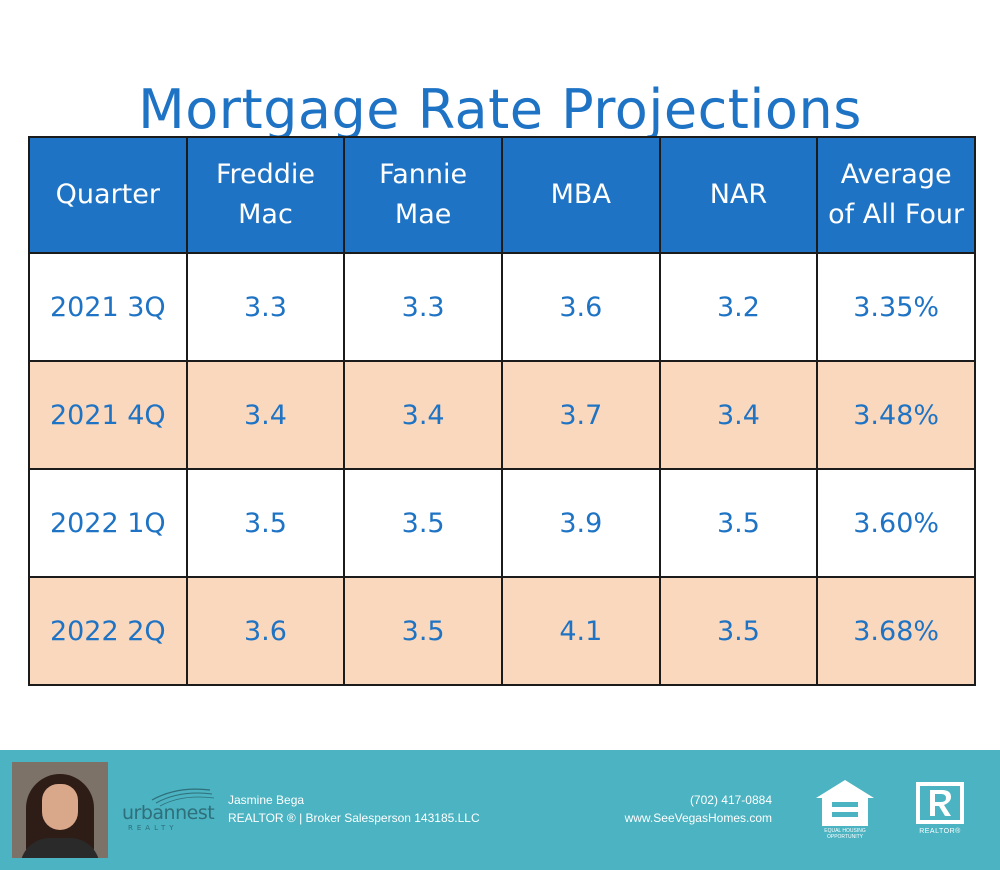 The image size is (1000, 870). What do you see at coordinates (896, 195) in the screenshot?
I see `header-average: Average of All Four` at bounding box center [896, 195].